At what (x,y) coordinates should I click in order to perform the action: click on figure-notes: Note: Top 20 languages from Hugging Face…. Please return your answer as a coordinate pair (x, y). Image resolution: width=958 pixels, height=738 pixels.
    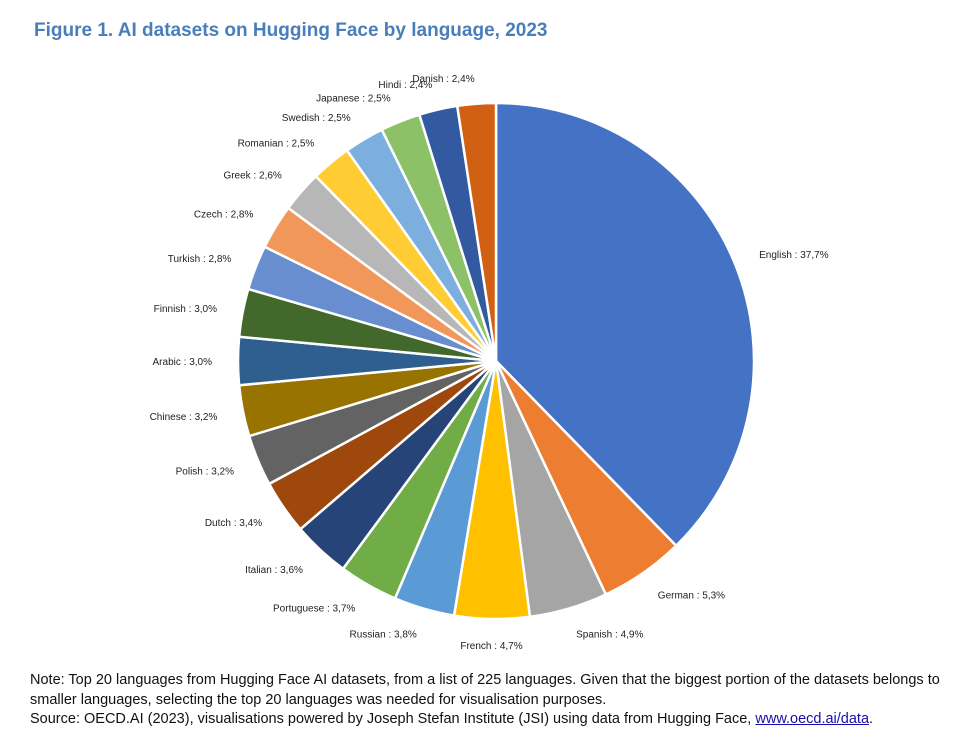
    Looking at the image, I should click on (487, 700).